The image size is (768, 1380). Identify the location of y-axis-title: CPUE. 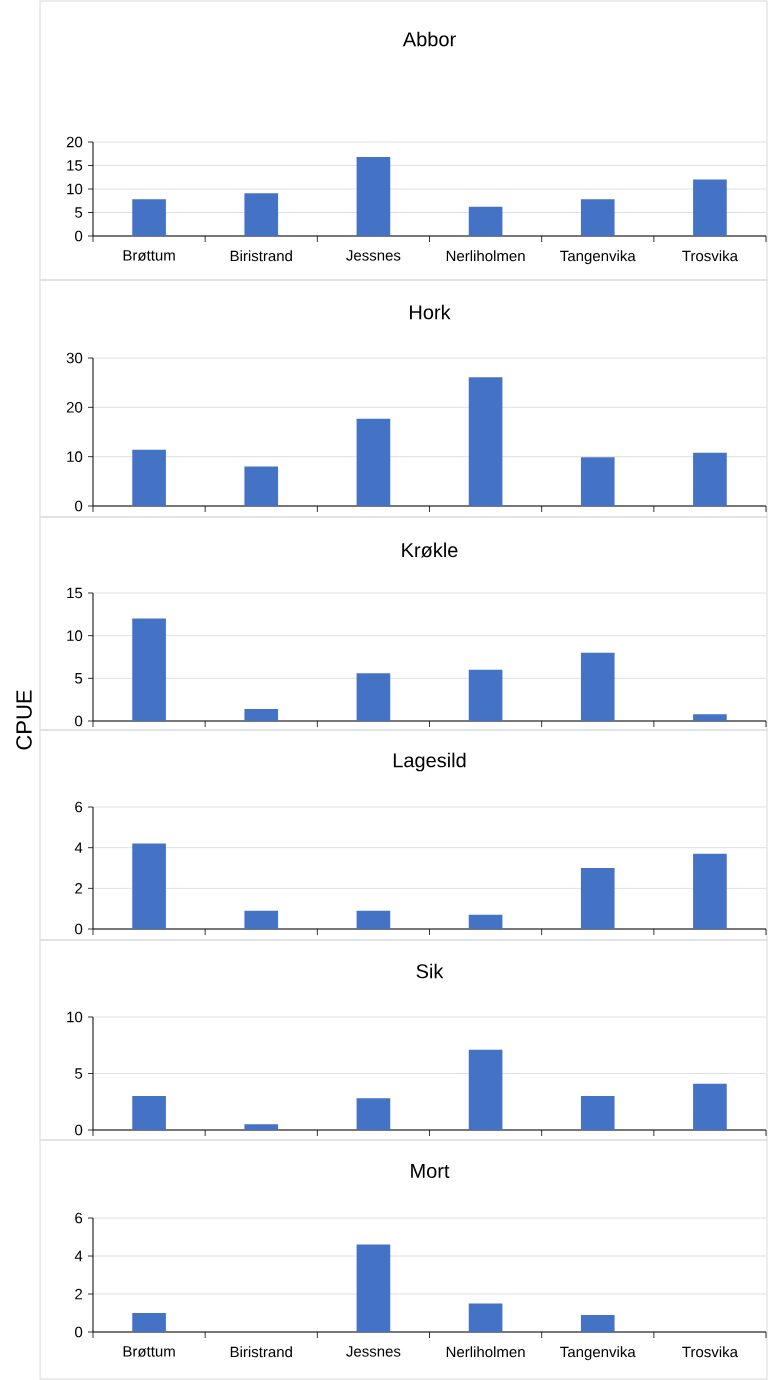
(24, 720).